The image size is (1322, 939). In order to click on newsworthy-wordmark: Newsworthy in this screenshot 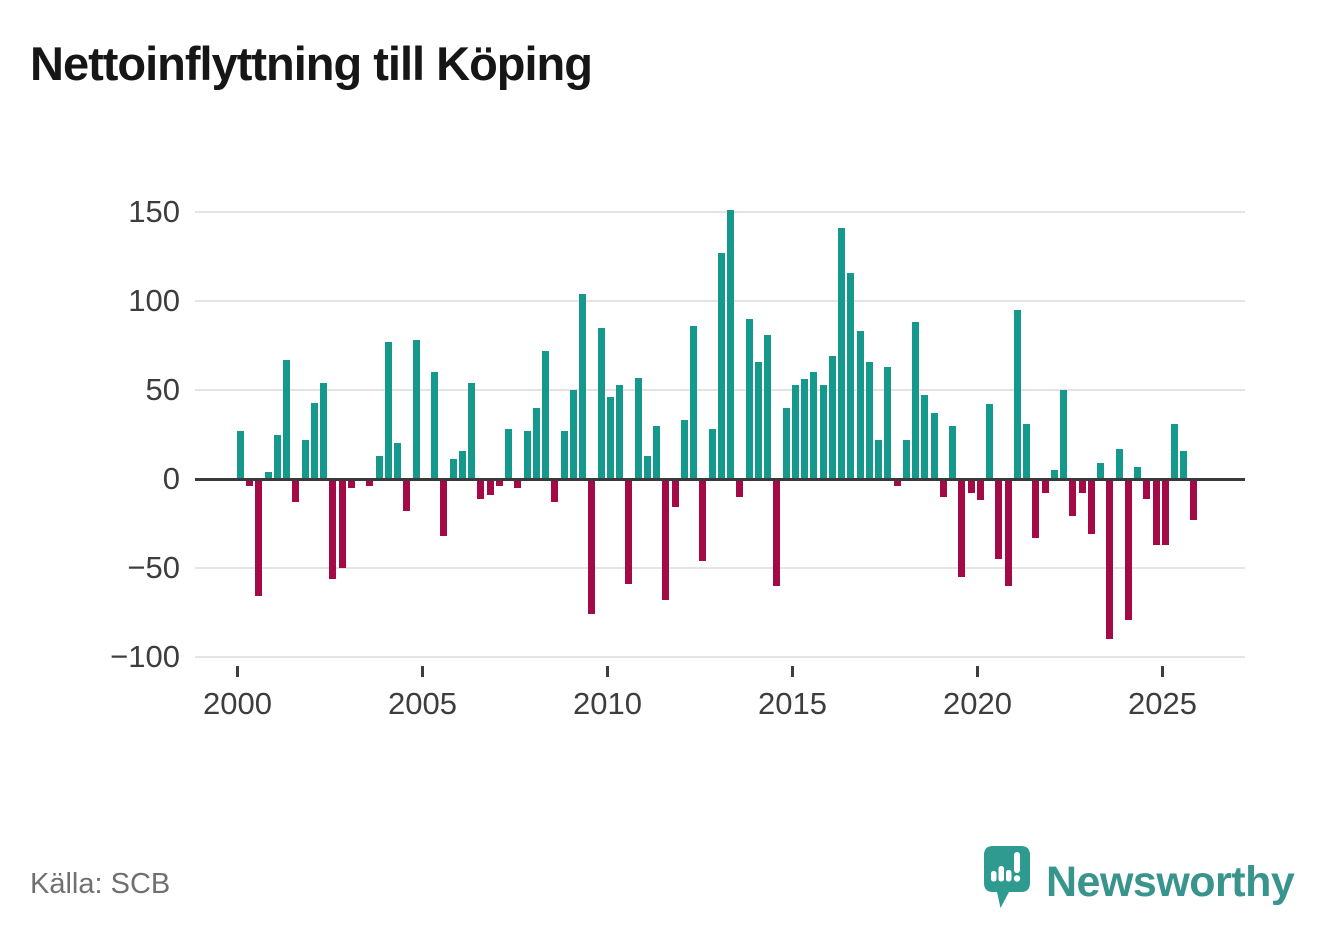, I will do `click(1170, 881)`.